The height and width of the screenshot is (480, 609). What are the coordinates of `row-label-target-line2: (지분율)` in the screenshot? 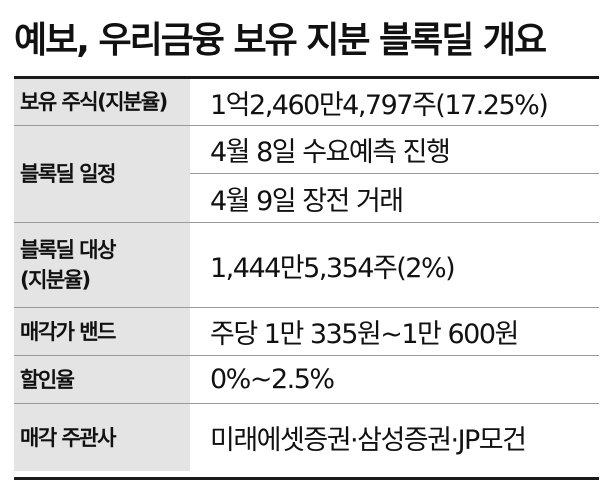 It's located at (55, 280).